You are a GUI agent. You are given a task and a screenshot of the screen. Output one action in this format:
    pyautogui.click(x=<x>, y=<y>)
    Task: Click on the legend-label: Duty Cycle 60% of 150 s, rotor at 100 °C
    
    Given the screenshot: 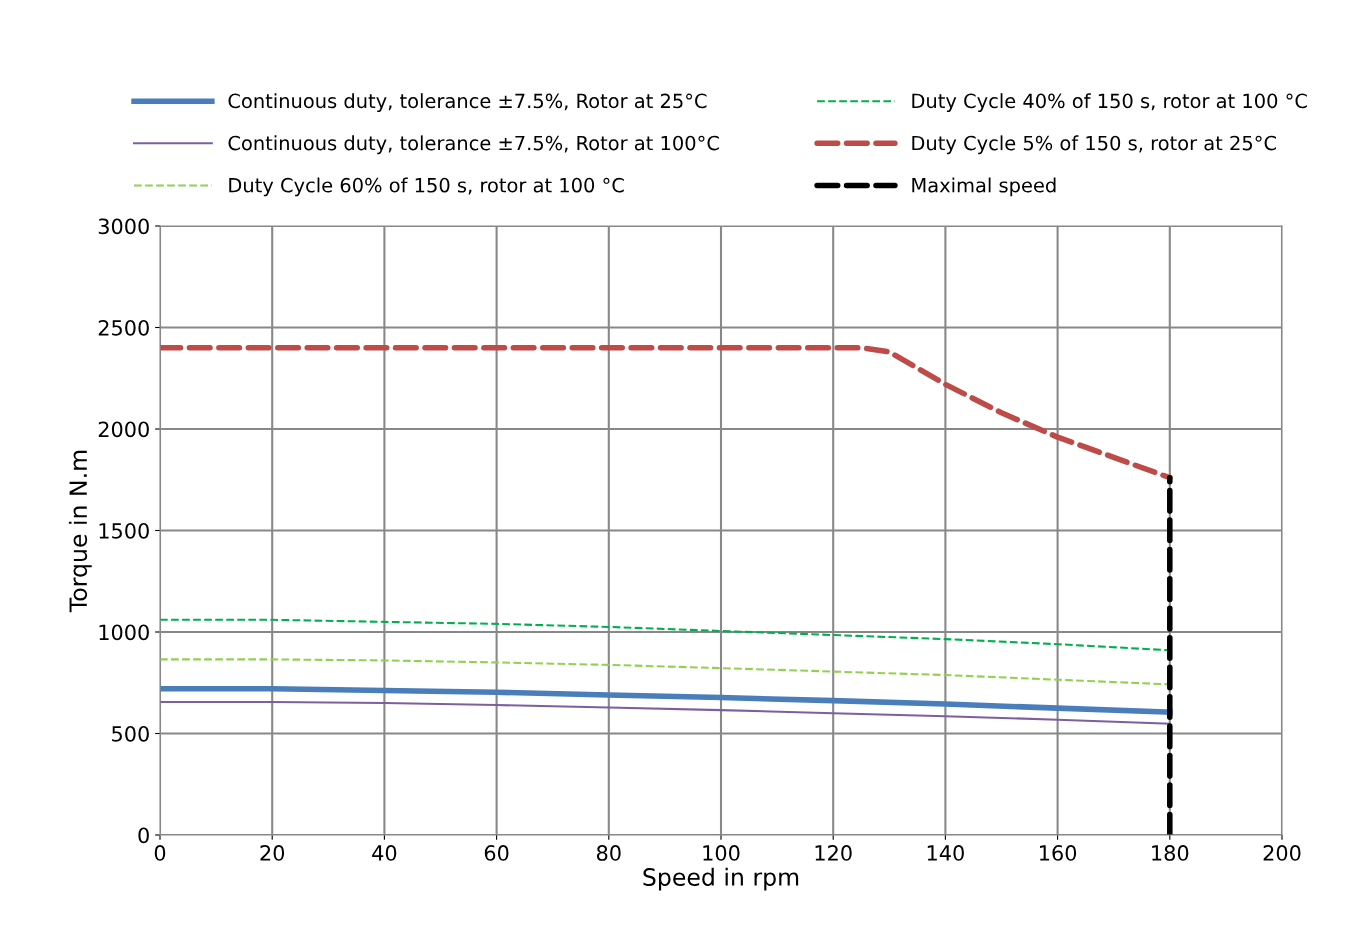 What is the action you would take?
    pyautogui.click(x=426, y=187)
    